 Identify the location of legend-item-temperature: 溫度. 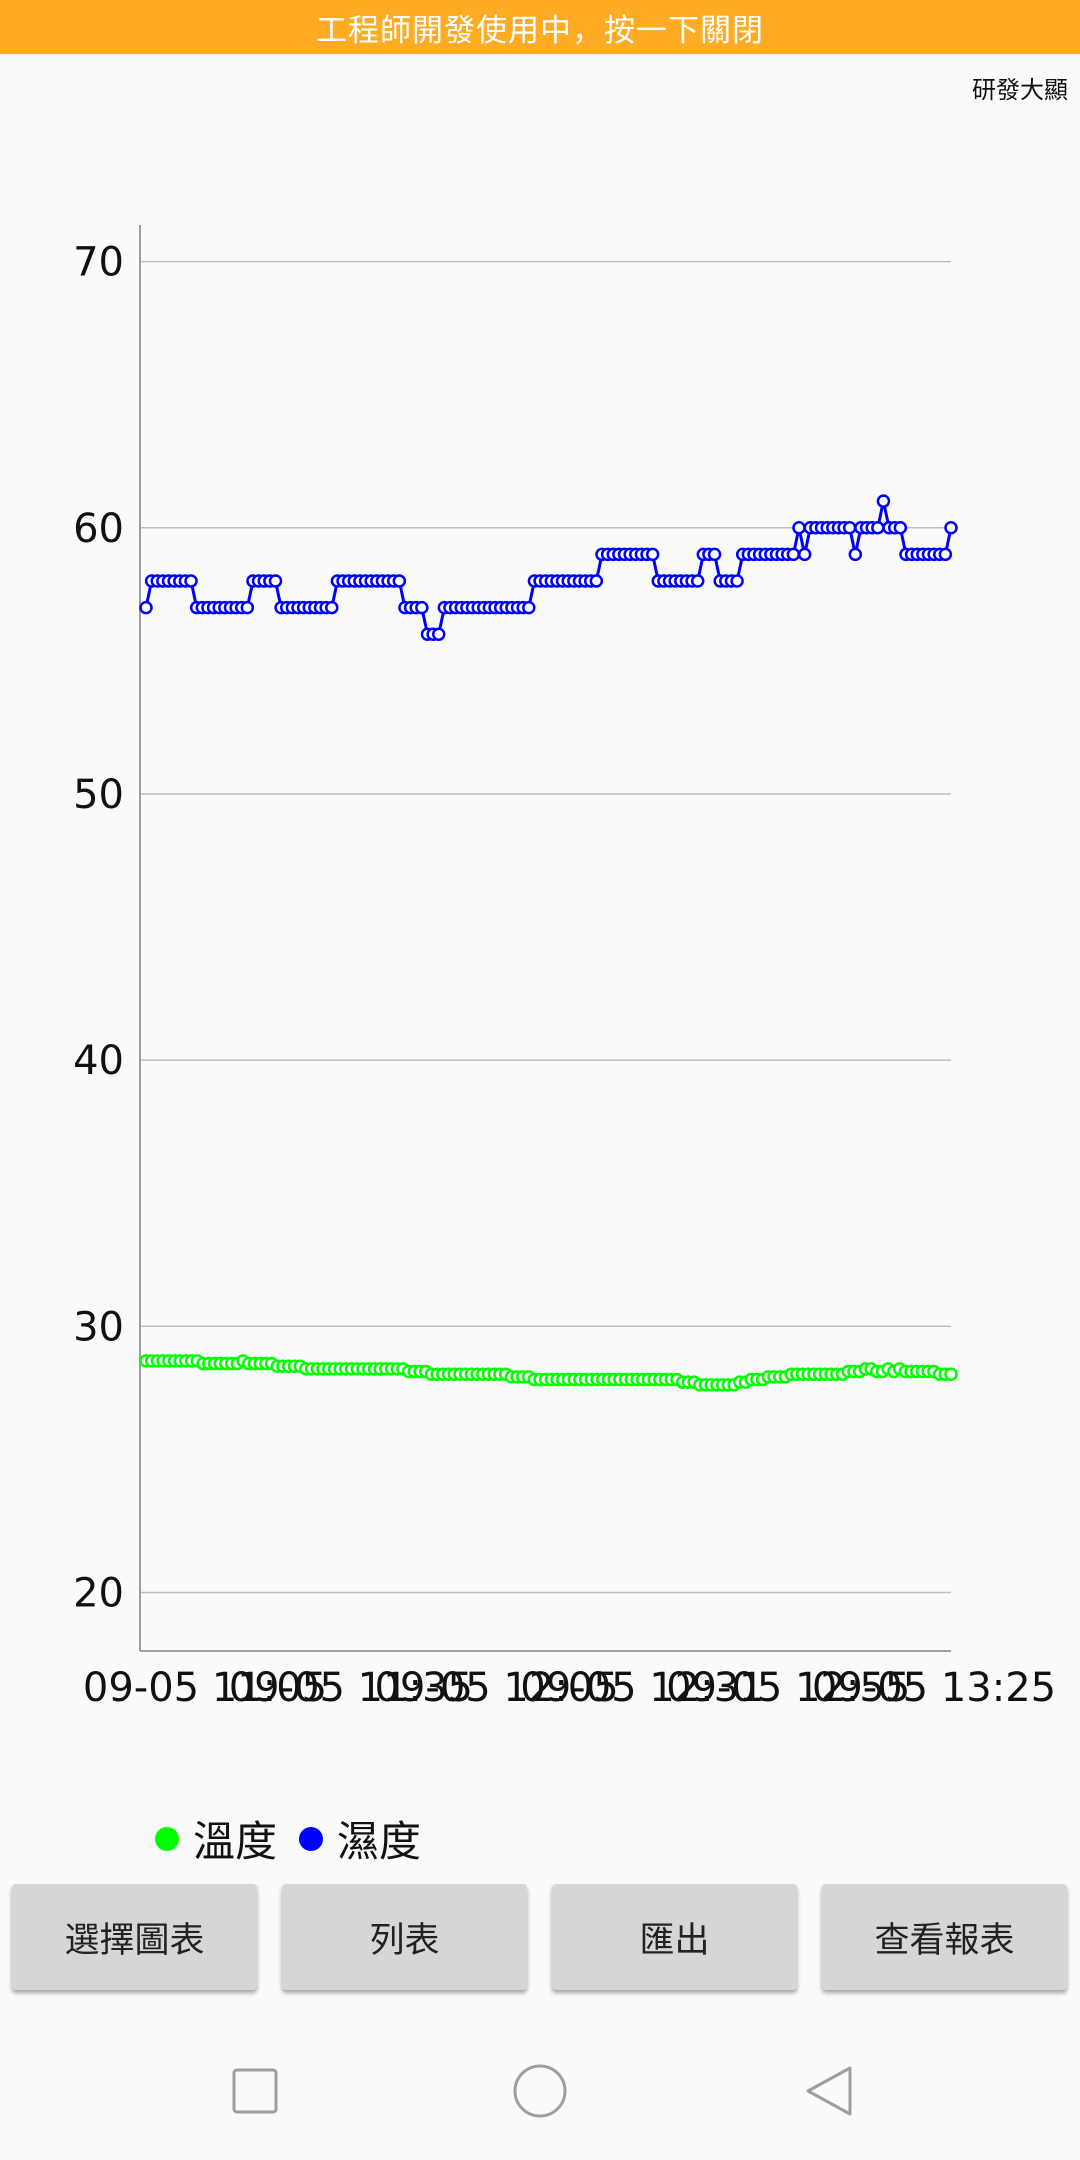
(216, 1838).